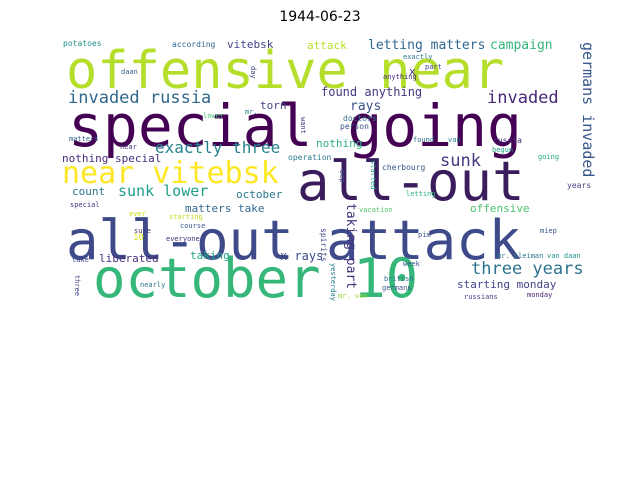 The image size is (640, 480). Describe the element at coordinates (371, 92) in the screenshot. I see `cloud-word: found anything` at that location.